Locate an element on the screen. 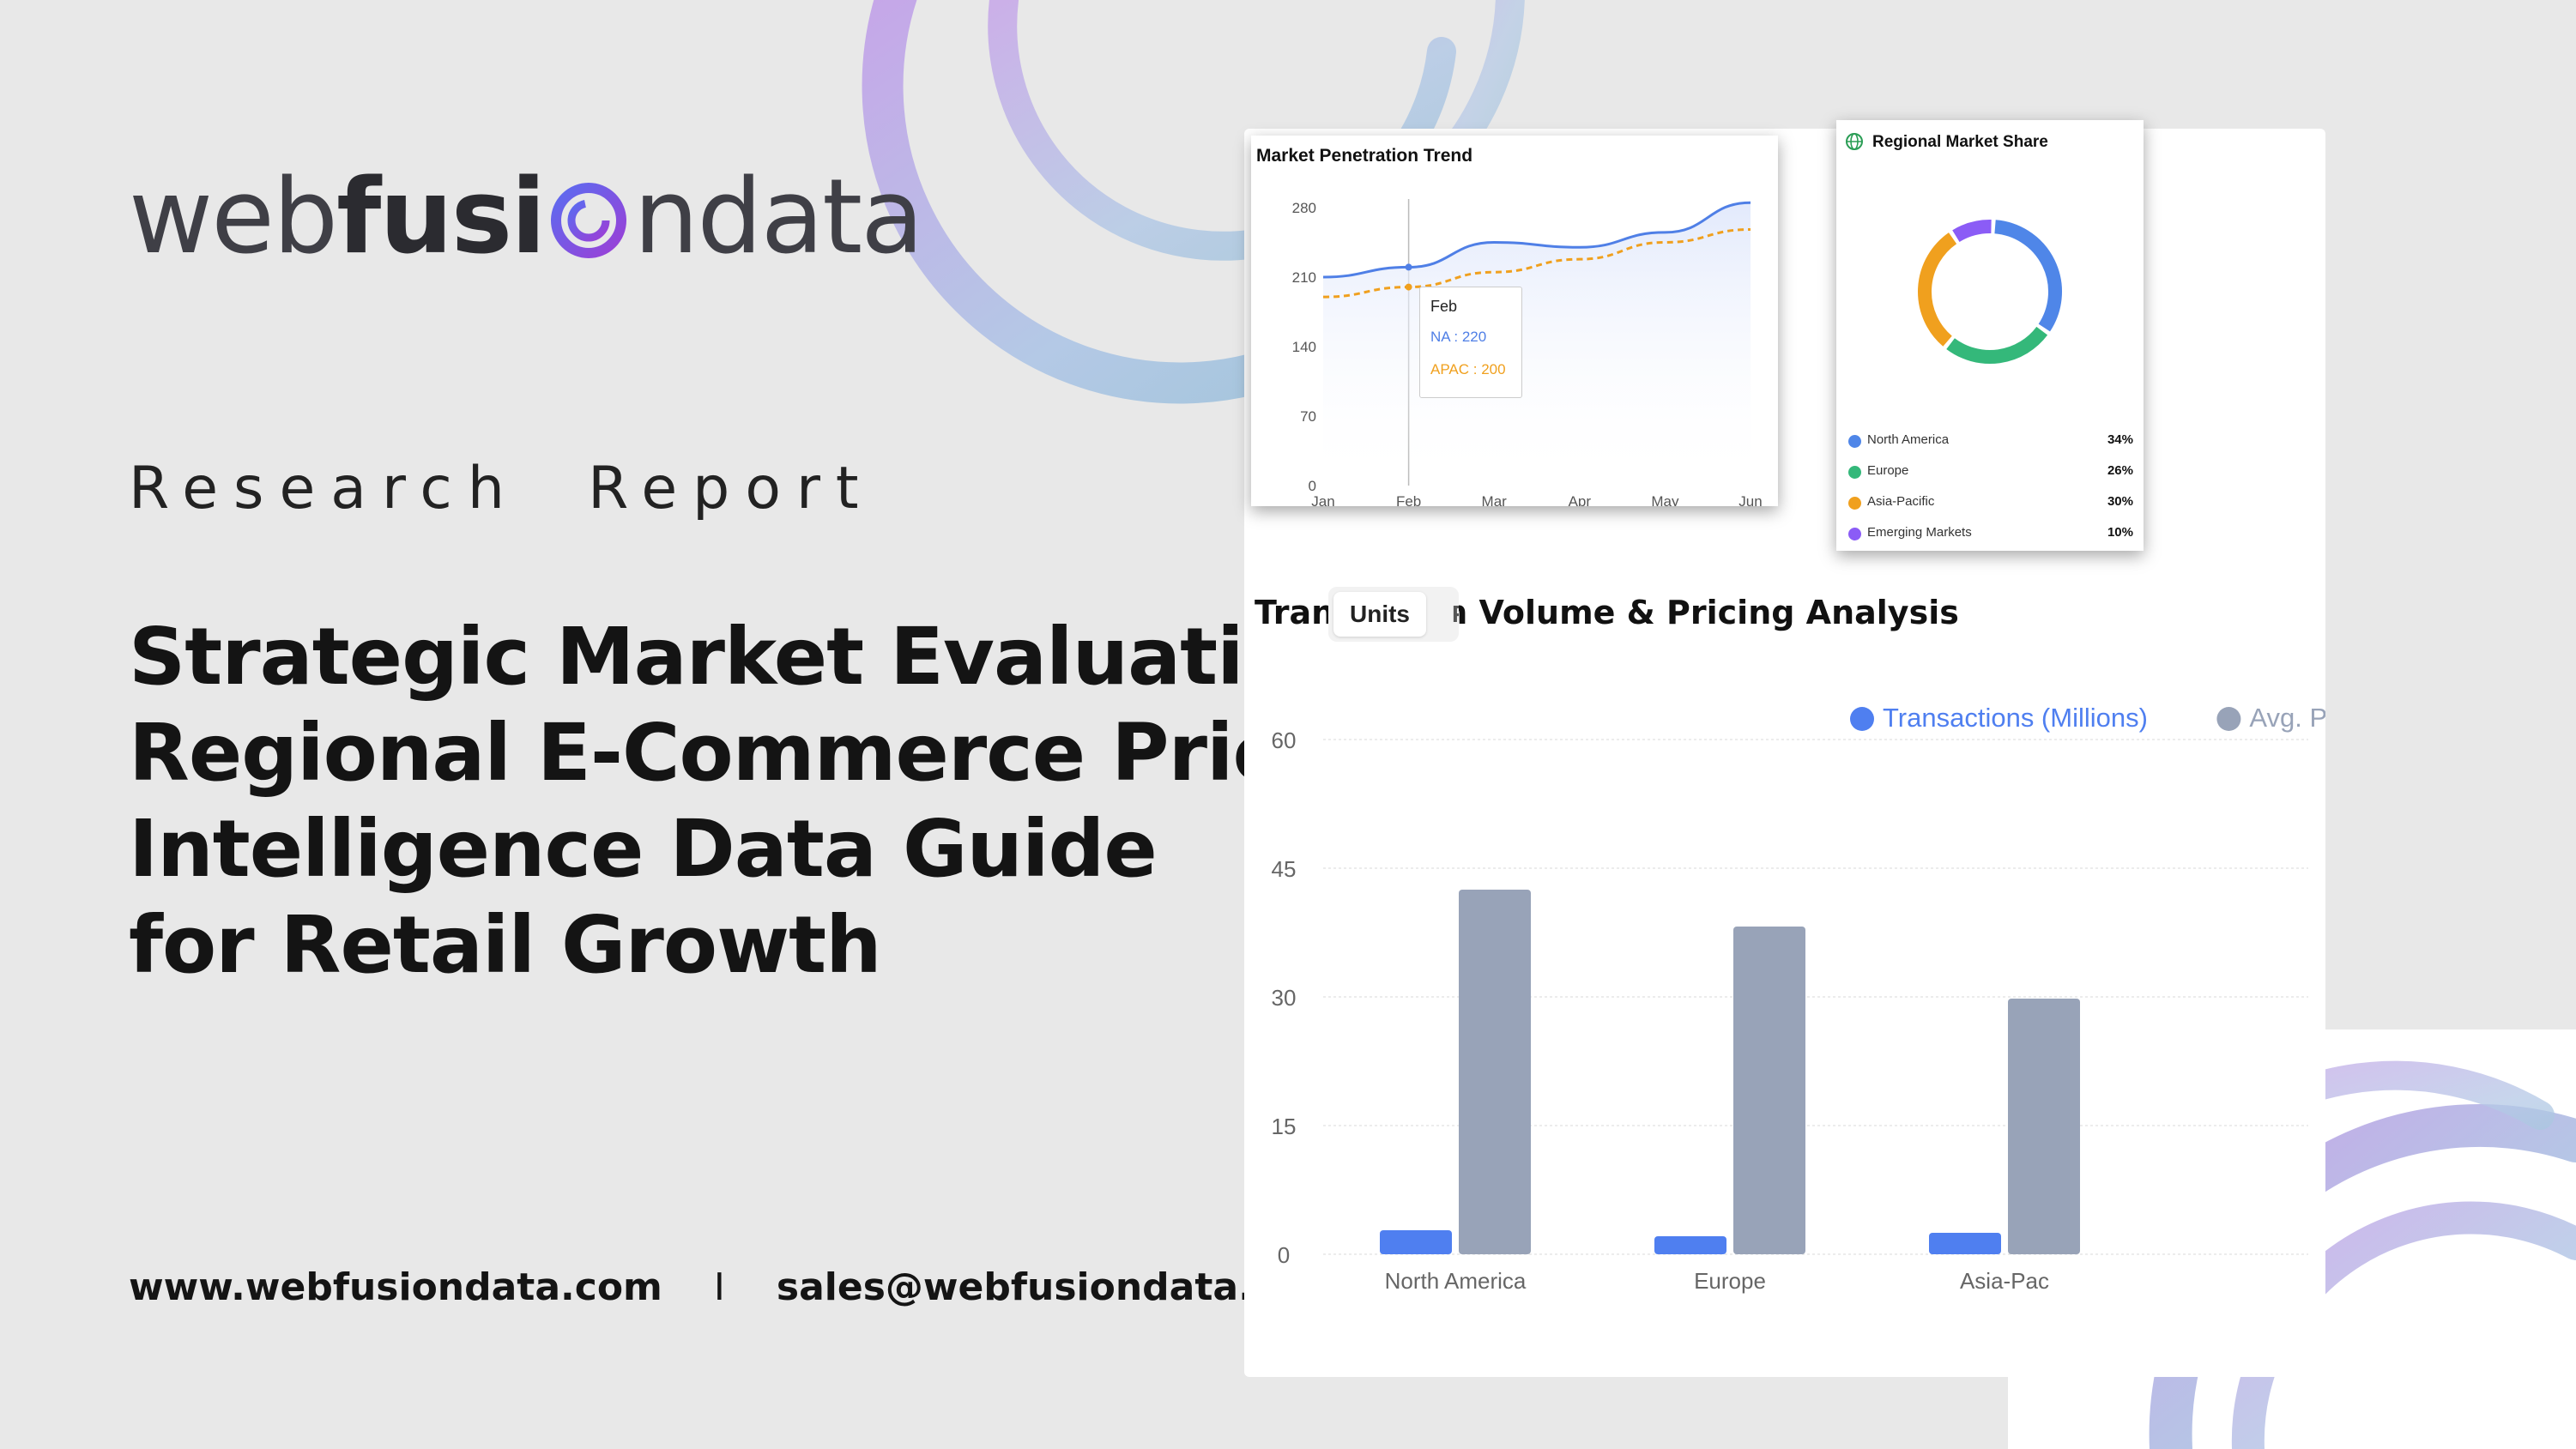 The image size is (2576, 1449). legend-label: Asia-Pacific is located at coordinates (1901, 501).